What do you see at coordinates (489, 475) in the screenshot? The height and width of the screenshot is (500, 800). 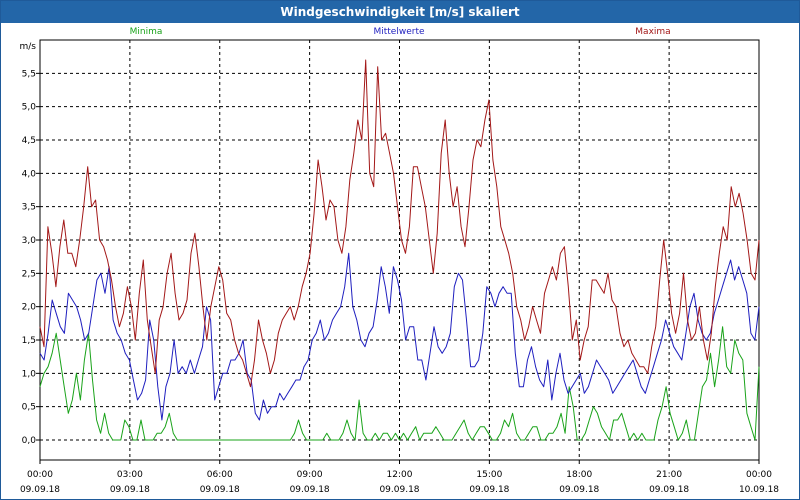 I see `x-tick-time: 15:00` at bounding box center [489, 475].